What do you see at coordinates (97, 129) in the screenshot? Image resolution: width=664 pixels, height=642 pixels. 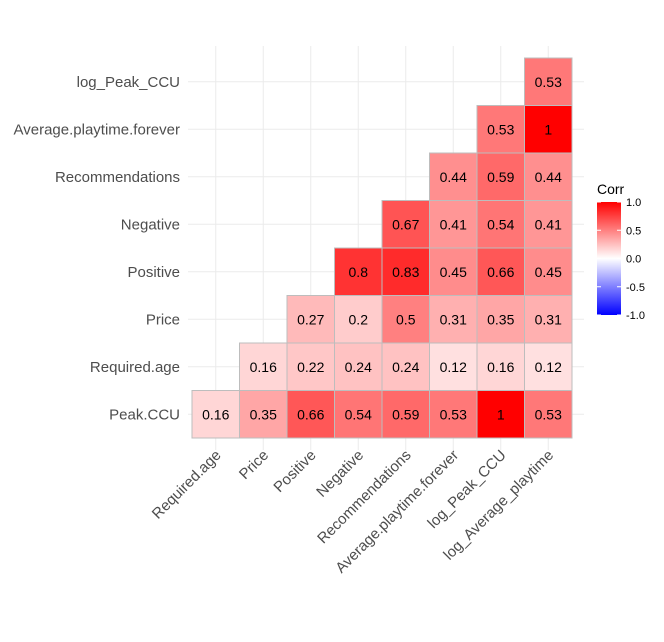 I see `row-tick-label: Average.playtime.forever` at bounding box center [97, 129].